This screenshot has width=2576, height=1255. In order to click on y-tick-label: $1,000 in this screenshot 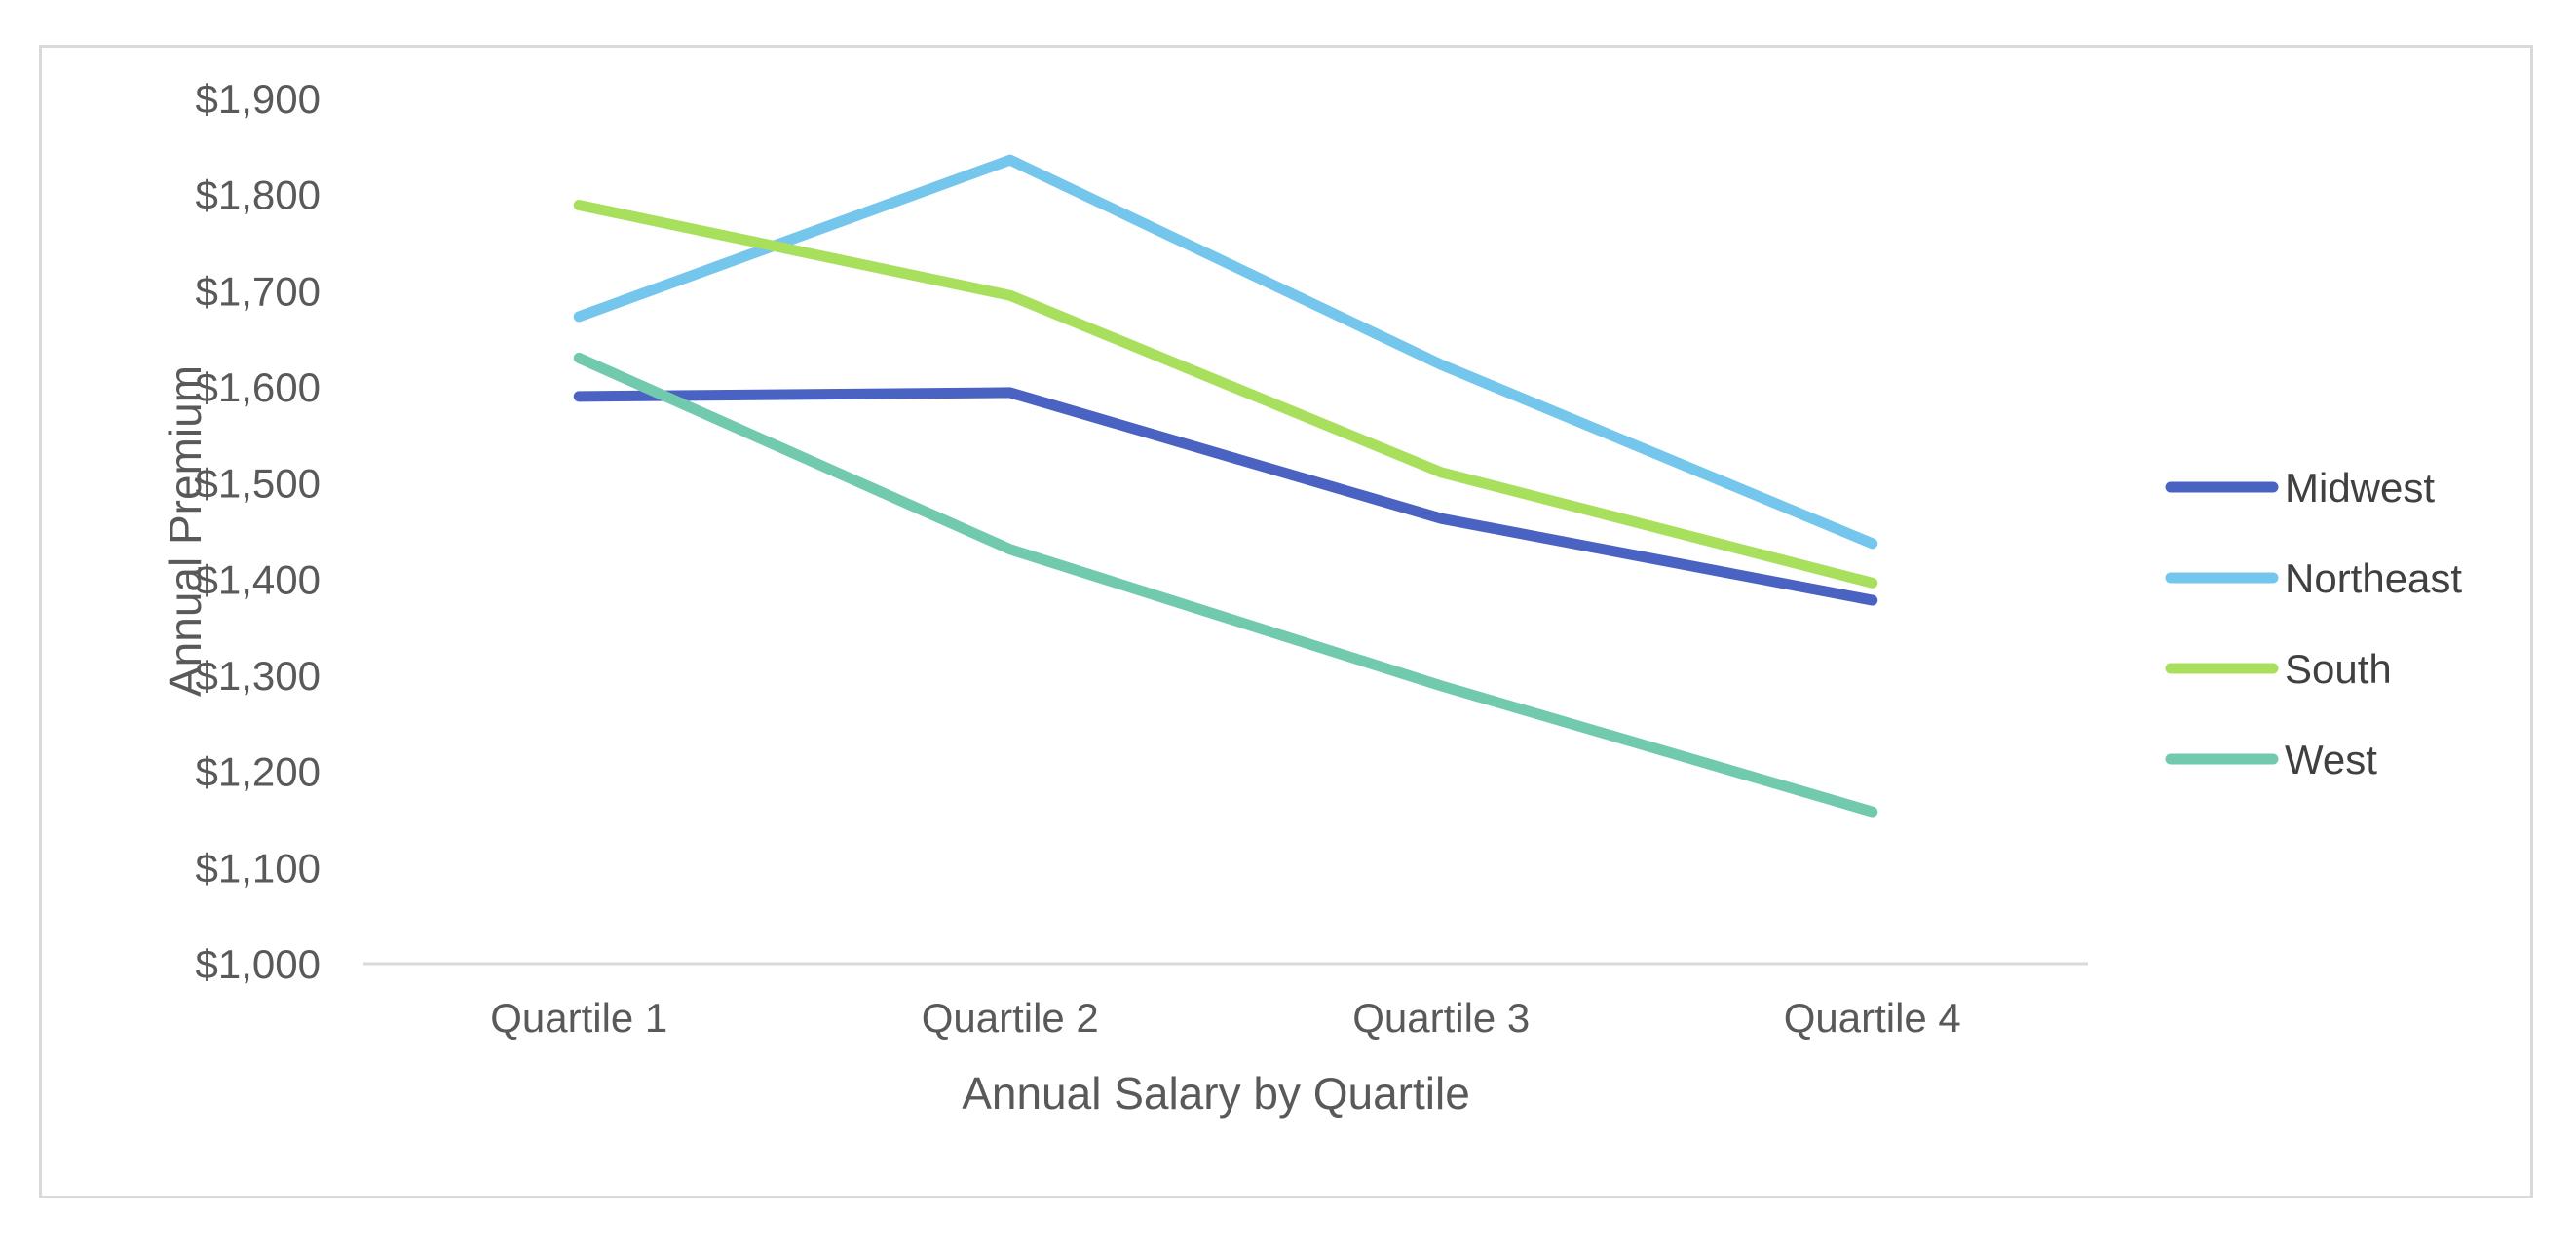, I will do `click(258, 964)`.